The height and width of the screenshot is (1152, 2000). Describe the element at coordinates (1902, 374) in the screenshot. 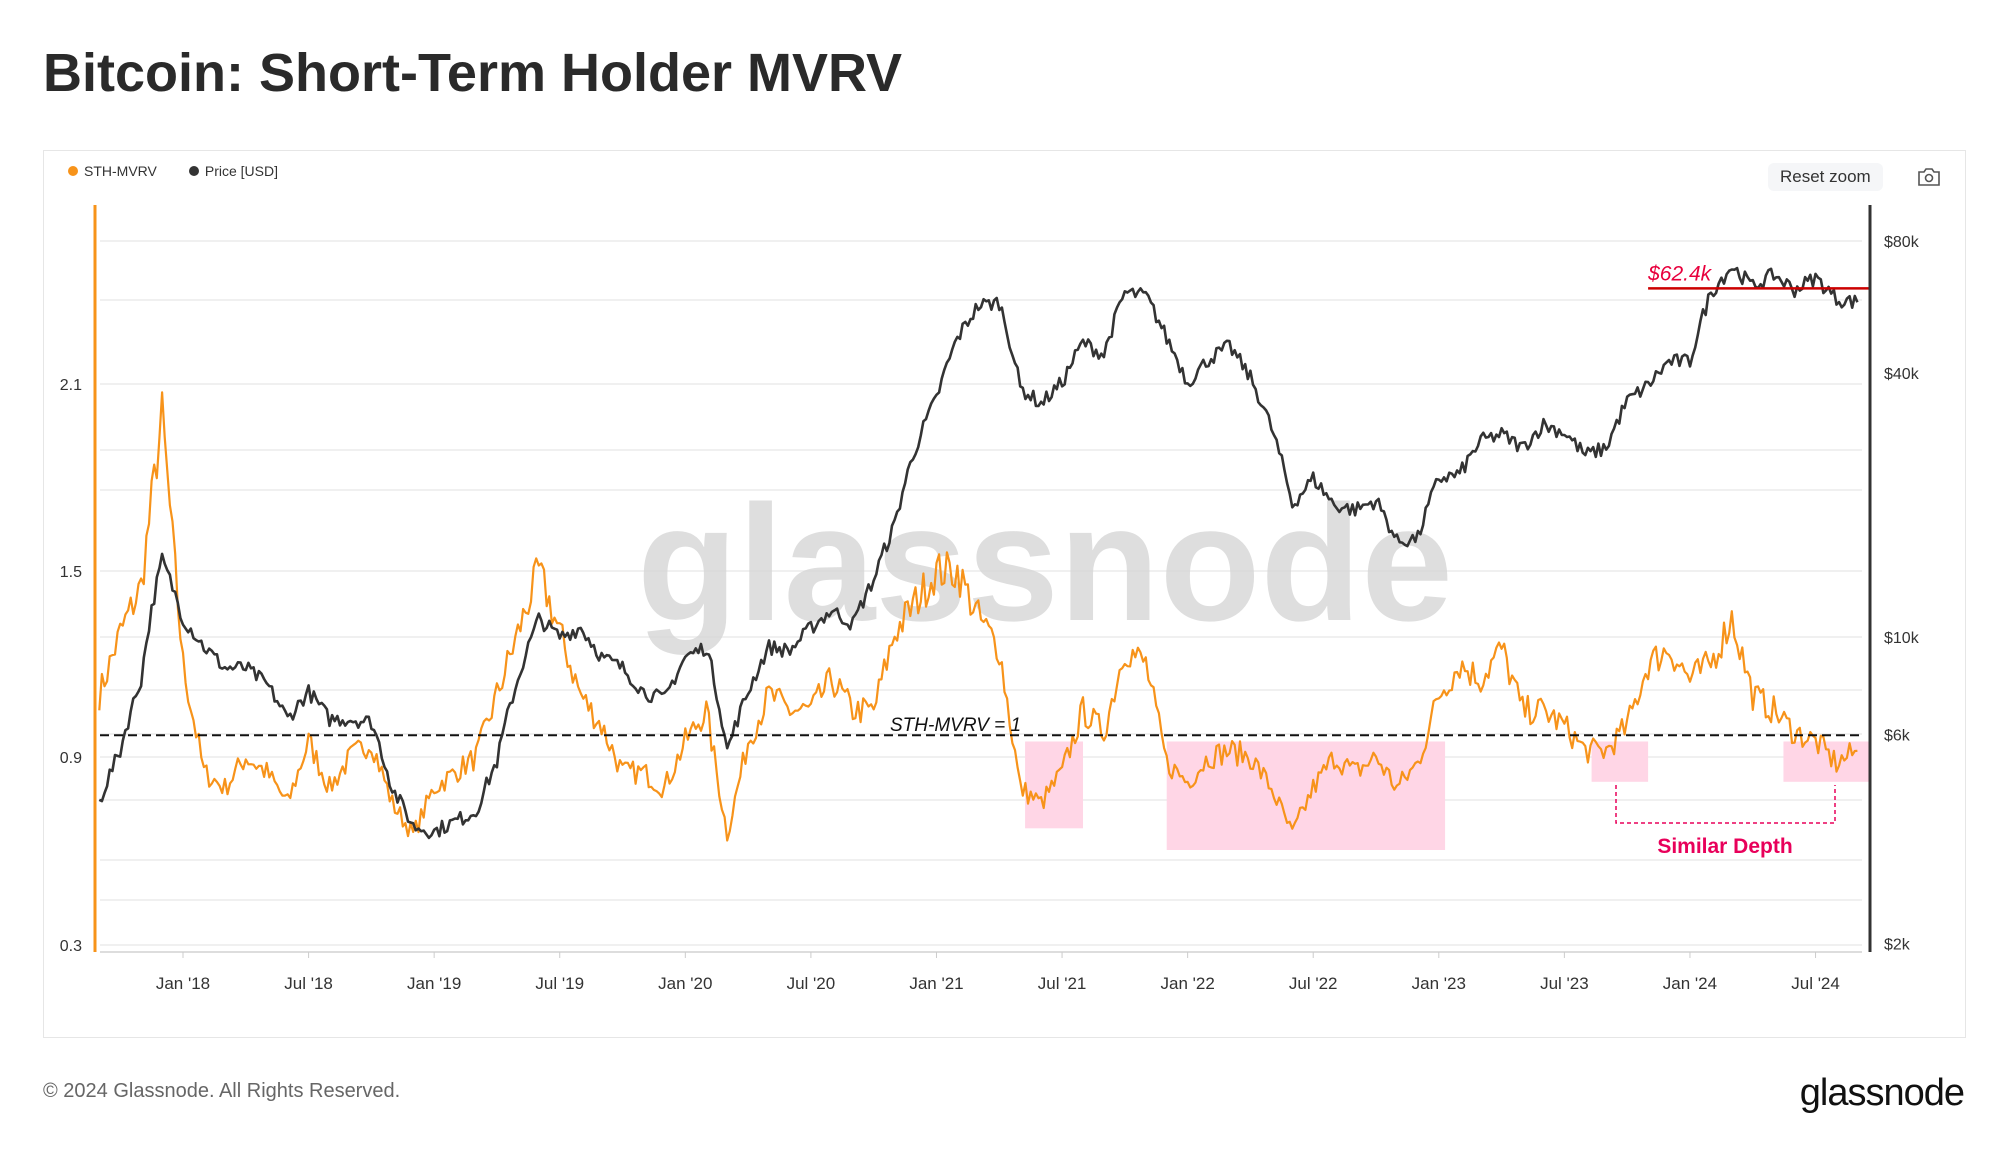

I see `right-tick-label: $40k` at that location.